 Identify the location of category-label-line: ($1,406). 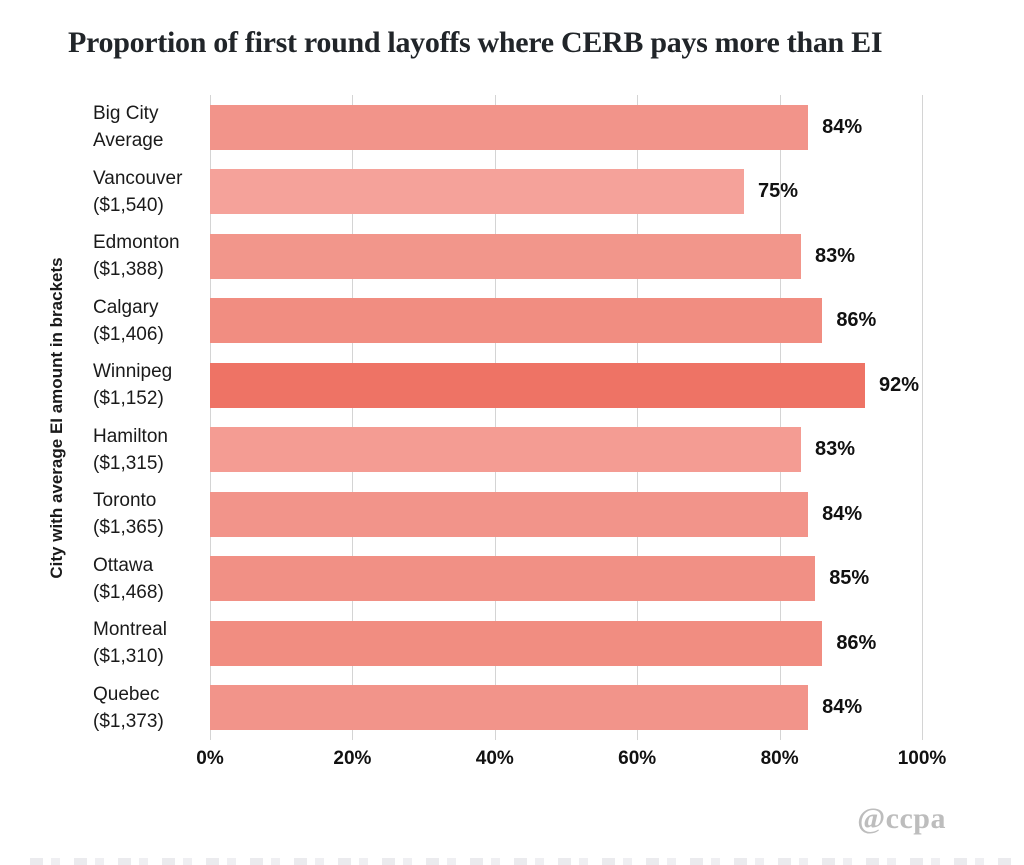
(128, 334).